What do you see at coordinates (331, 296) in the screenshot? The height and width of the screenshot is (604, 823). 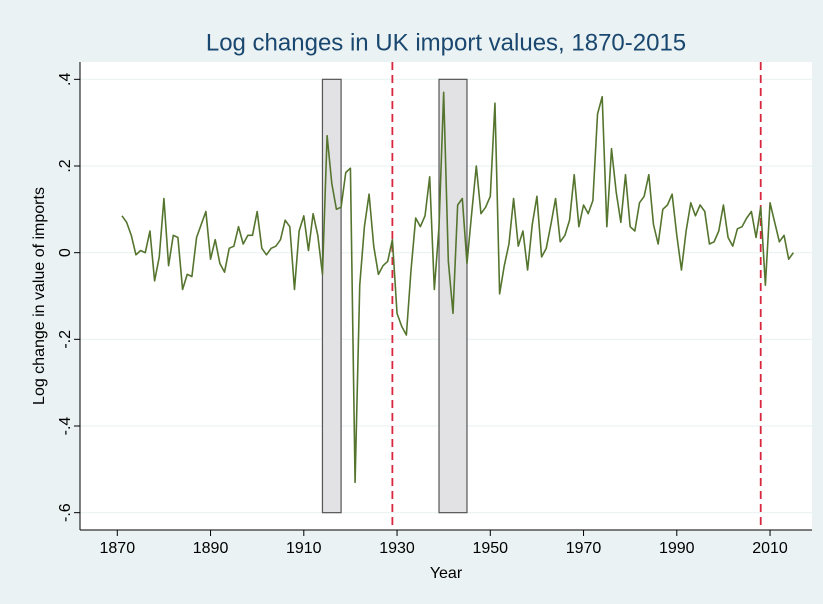 I see `shaded-range` at bounding box center [331, 296].